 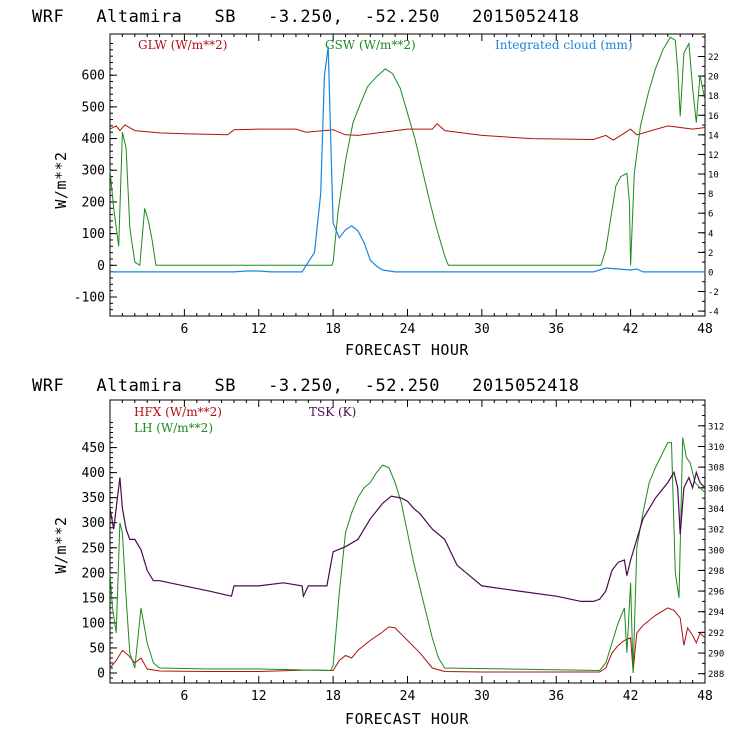 What do you see at coordinates (716, 531) in the screenshot?
I see `y2-tick-label: 302` at bounding box center [716, 531].